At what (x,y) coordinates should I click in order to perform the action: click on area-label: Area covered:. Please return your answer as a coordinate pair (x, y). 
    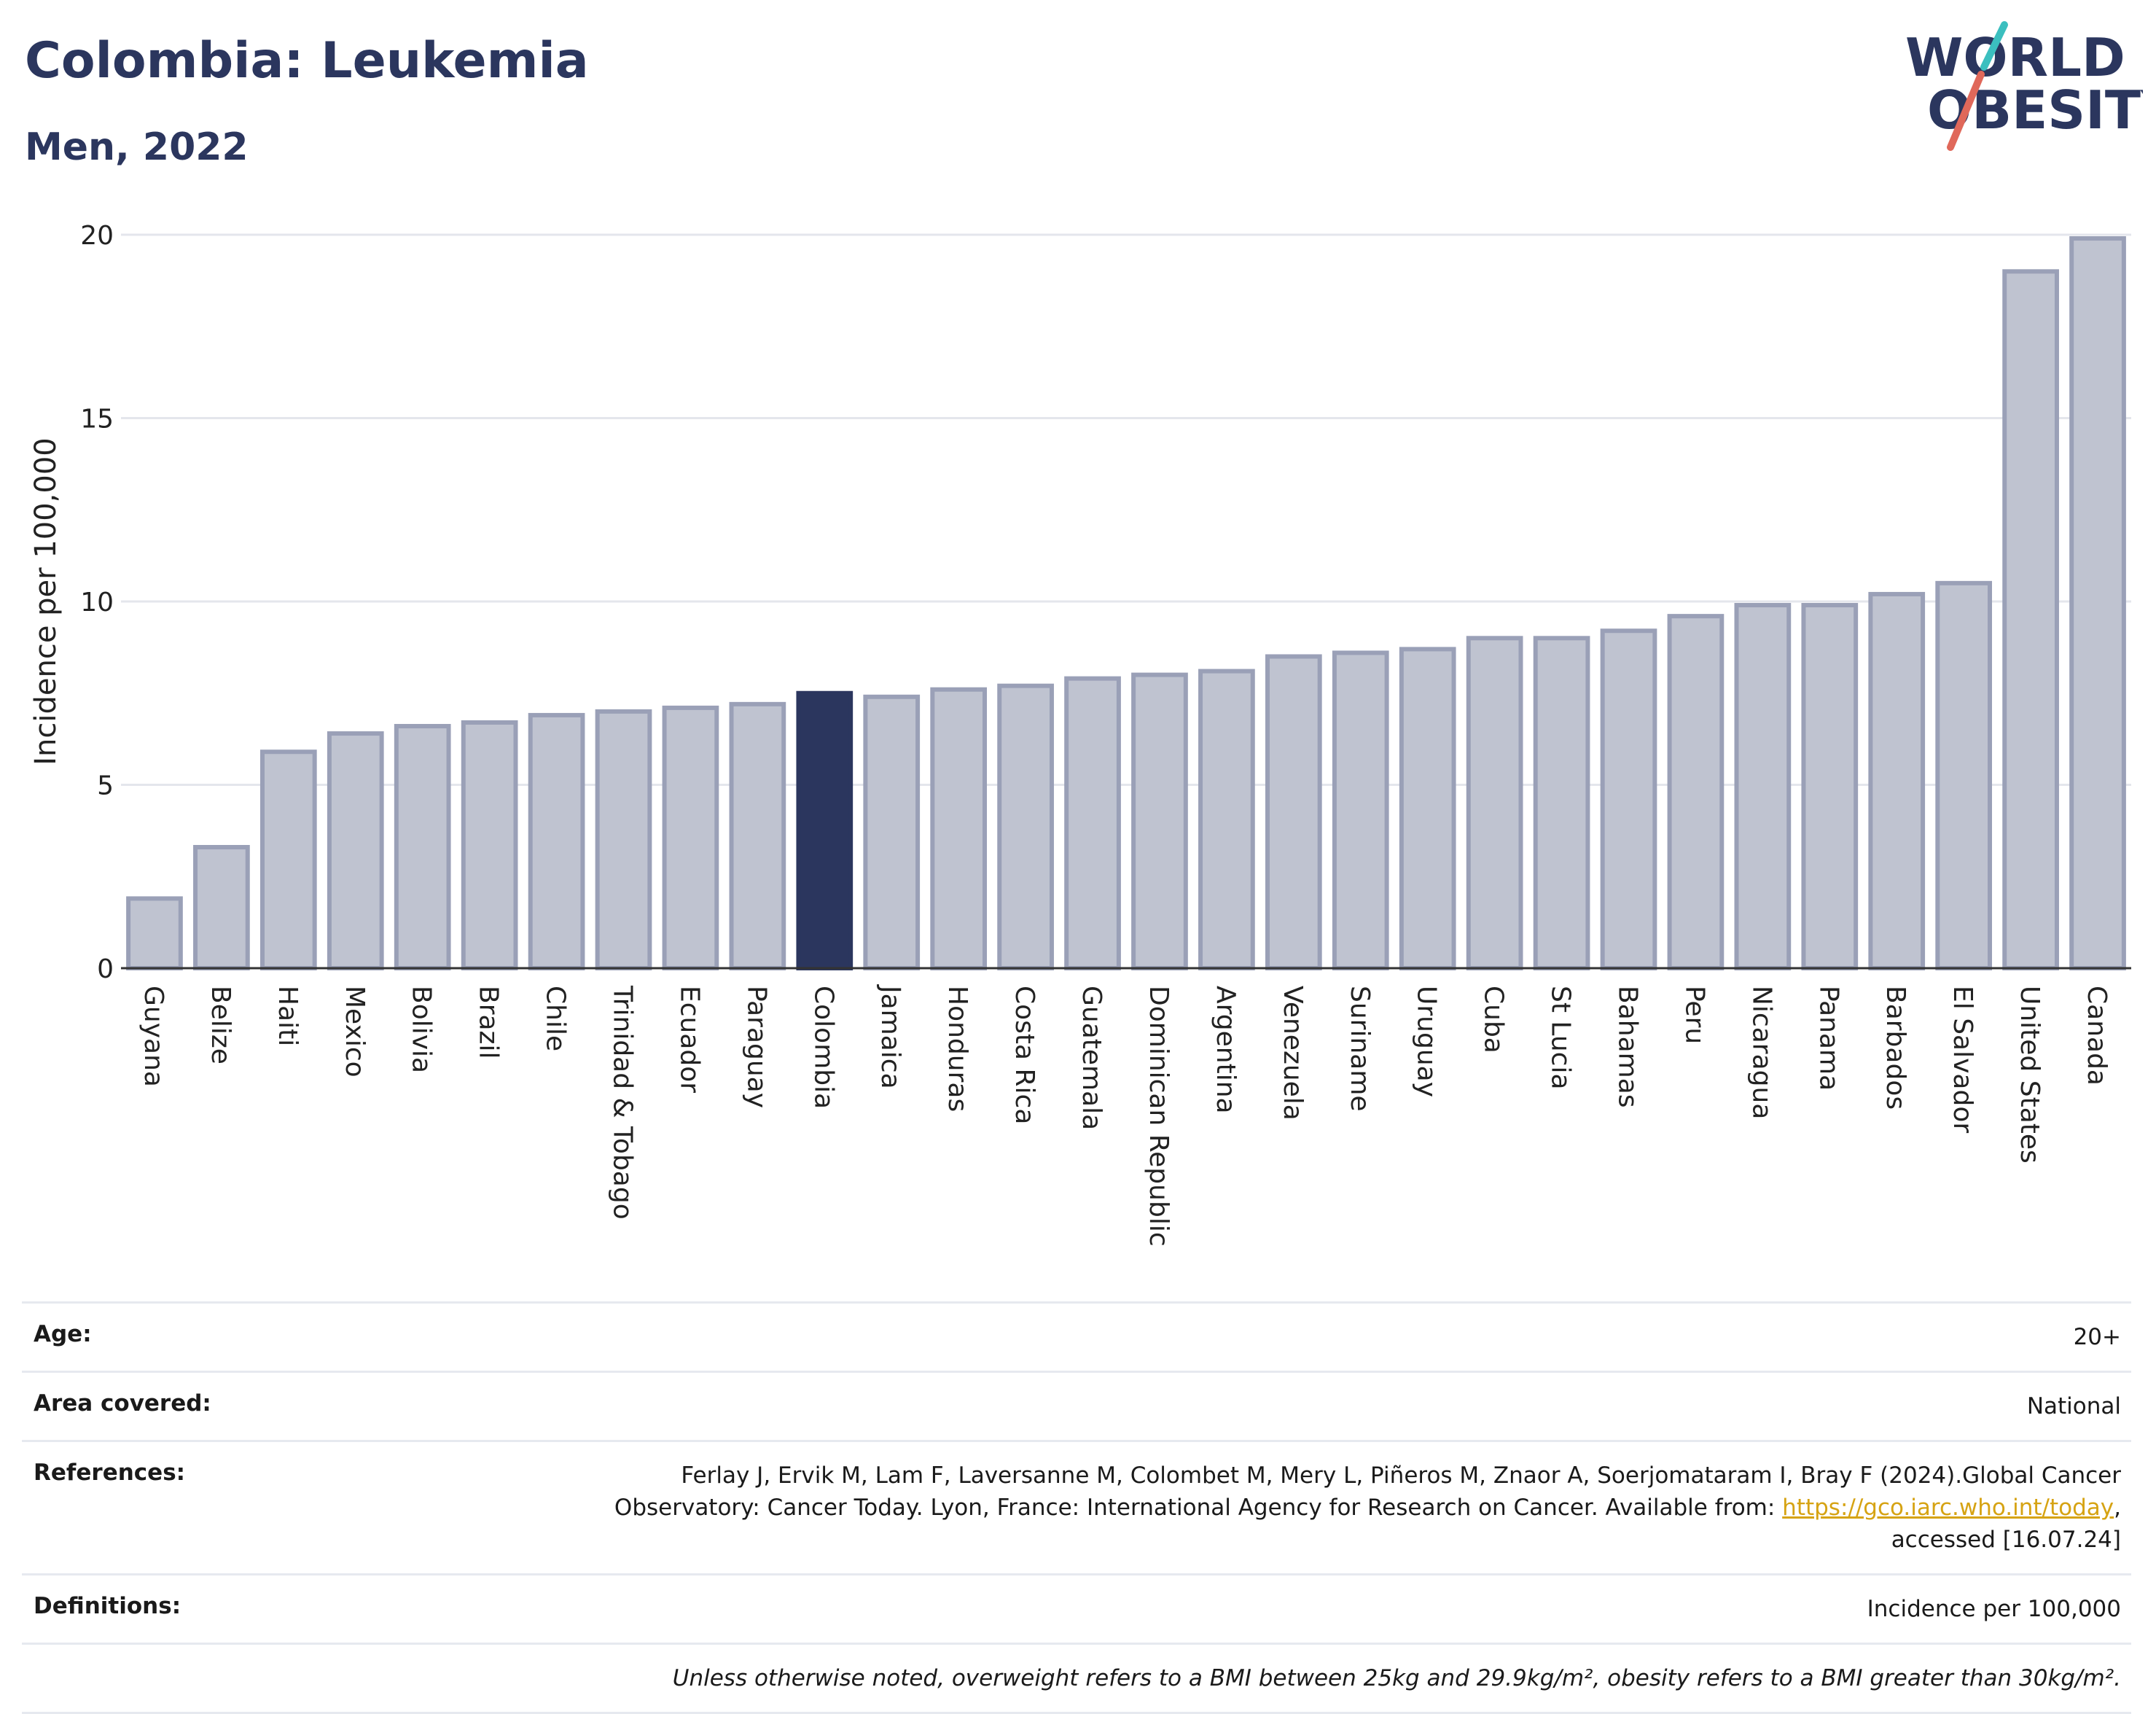
    Looking at the image, I should click on (123, 1404).